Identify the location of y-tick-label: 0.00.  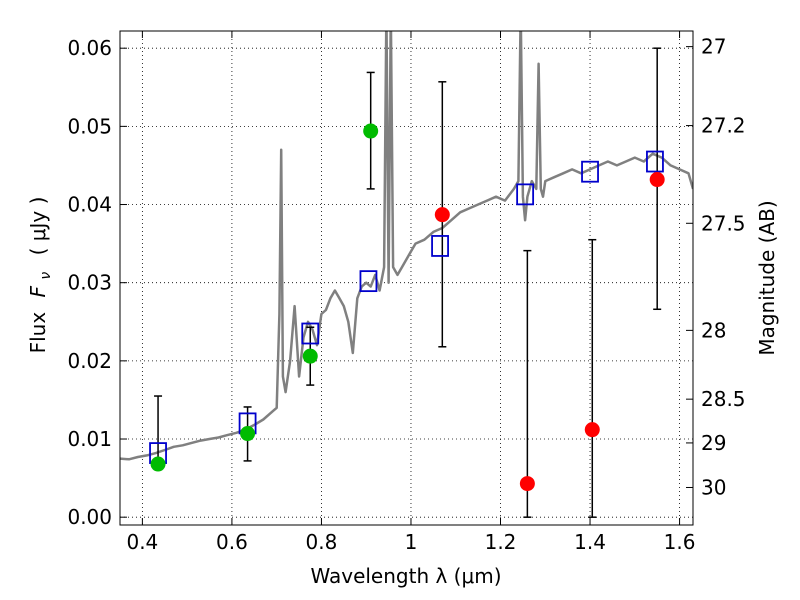
(89, 517).